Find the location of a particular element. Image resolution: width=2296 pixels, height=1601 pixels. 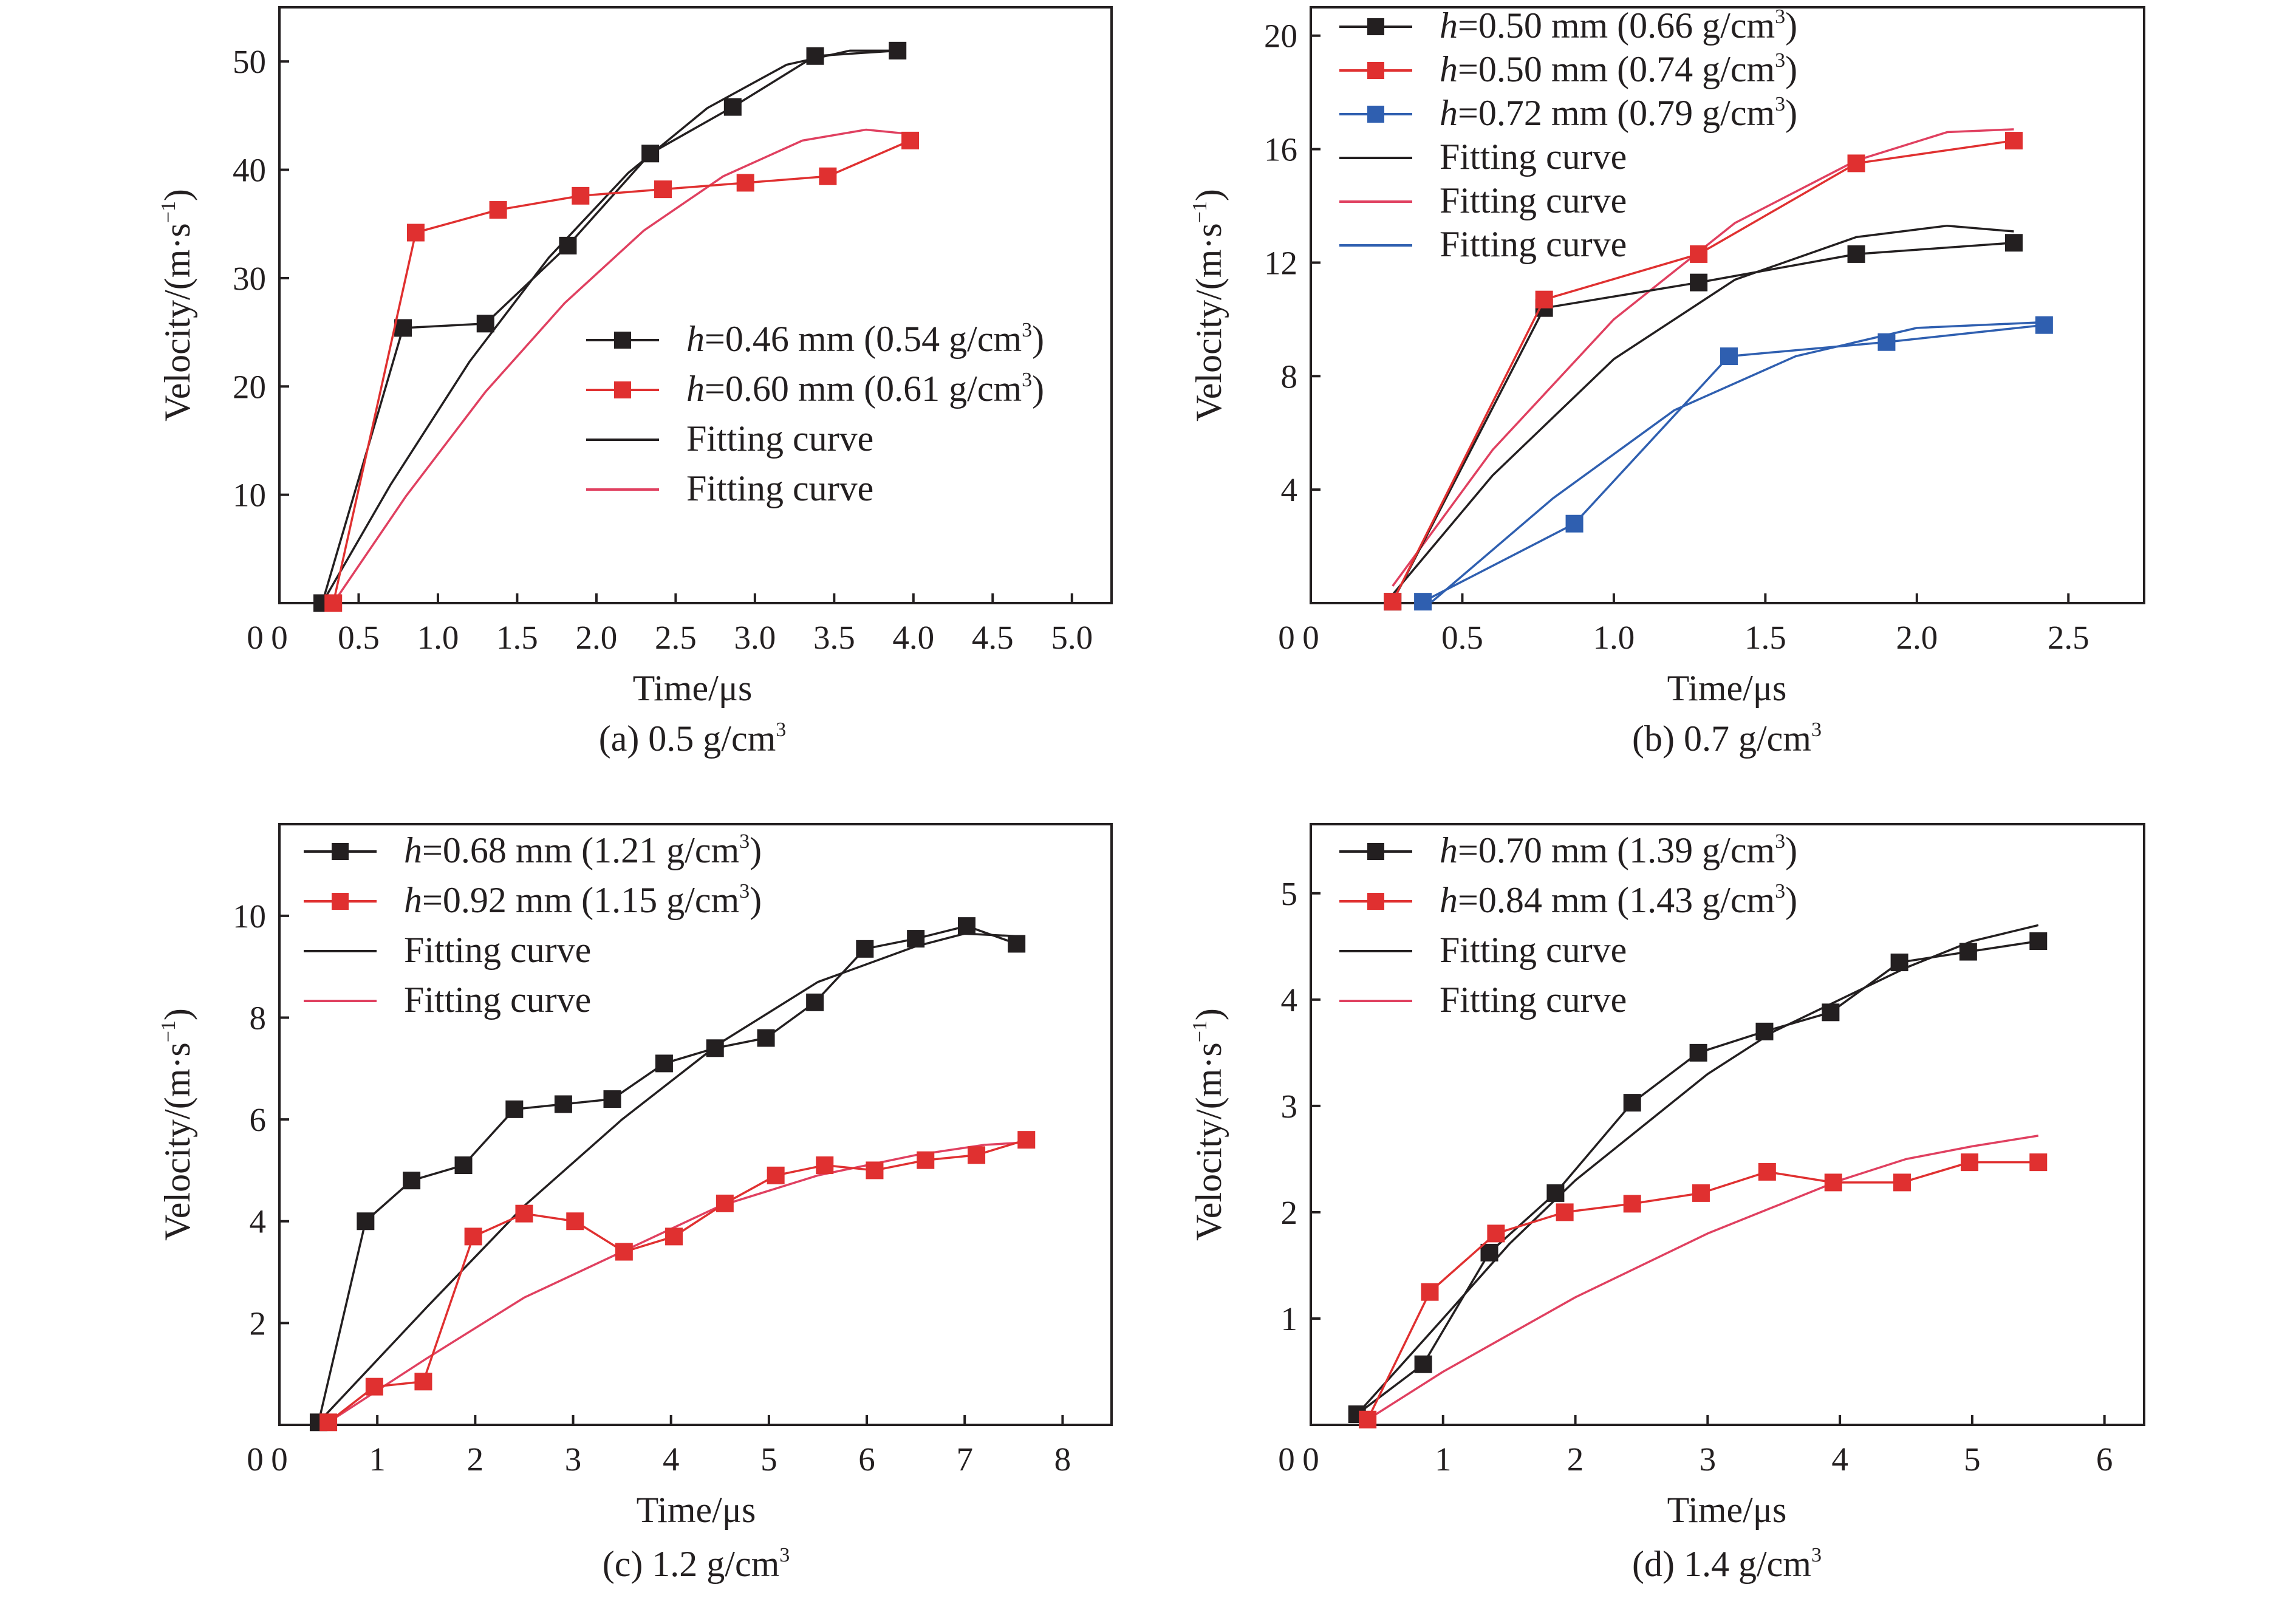

x-tick-label: 2 is located at coordinates (475, 1459).